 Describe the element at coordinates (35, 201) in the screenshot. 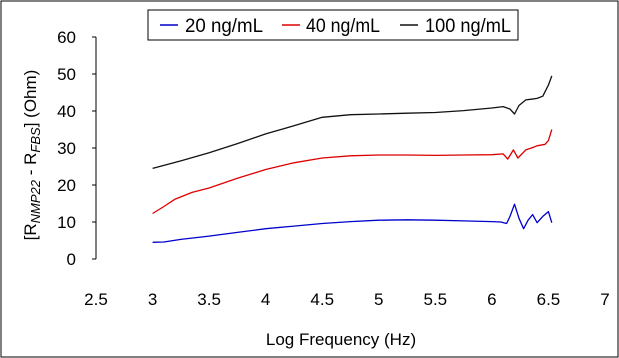

I see `y-axis-title-sub1: NMP22` at that location.